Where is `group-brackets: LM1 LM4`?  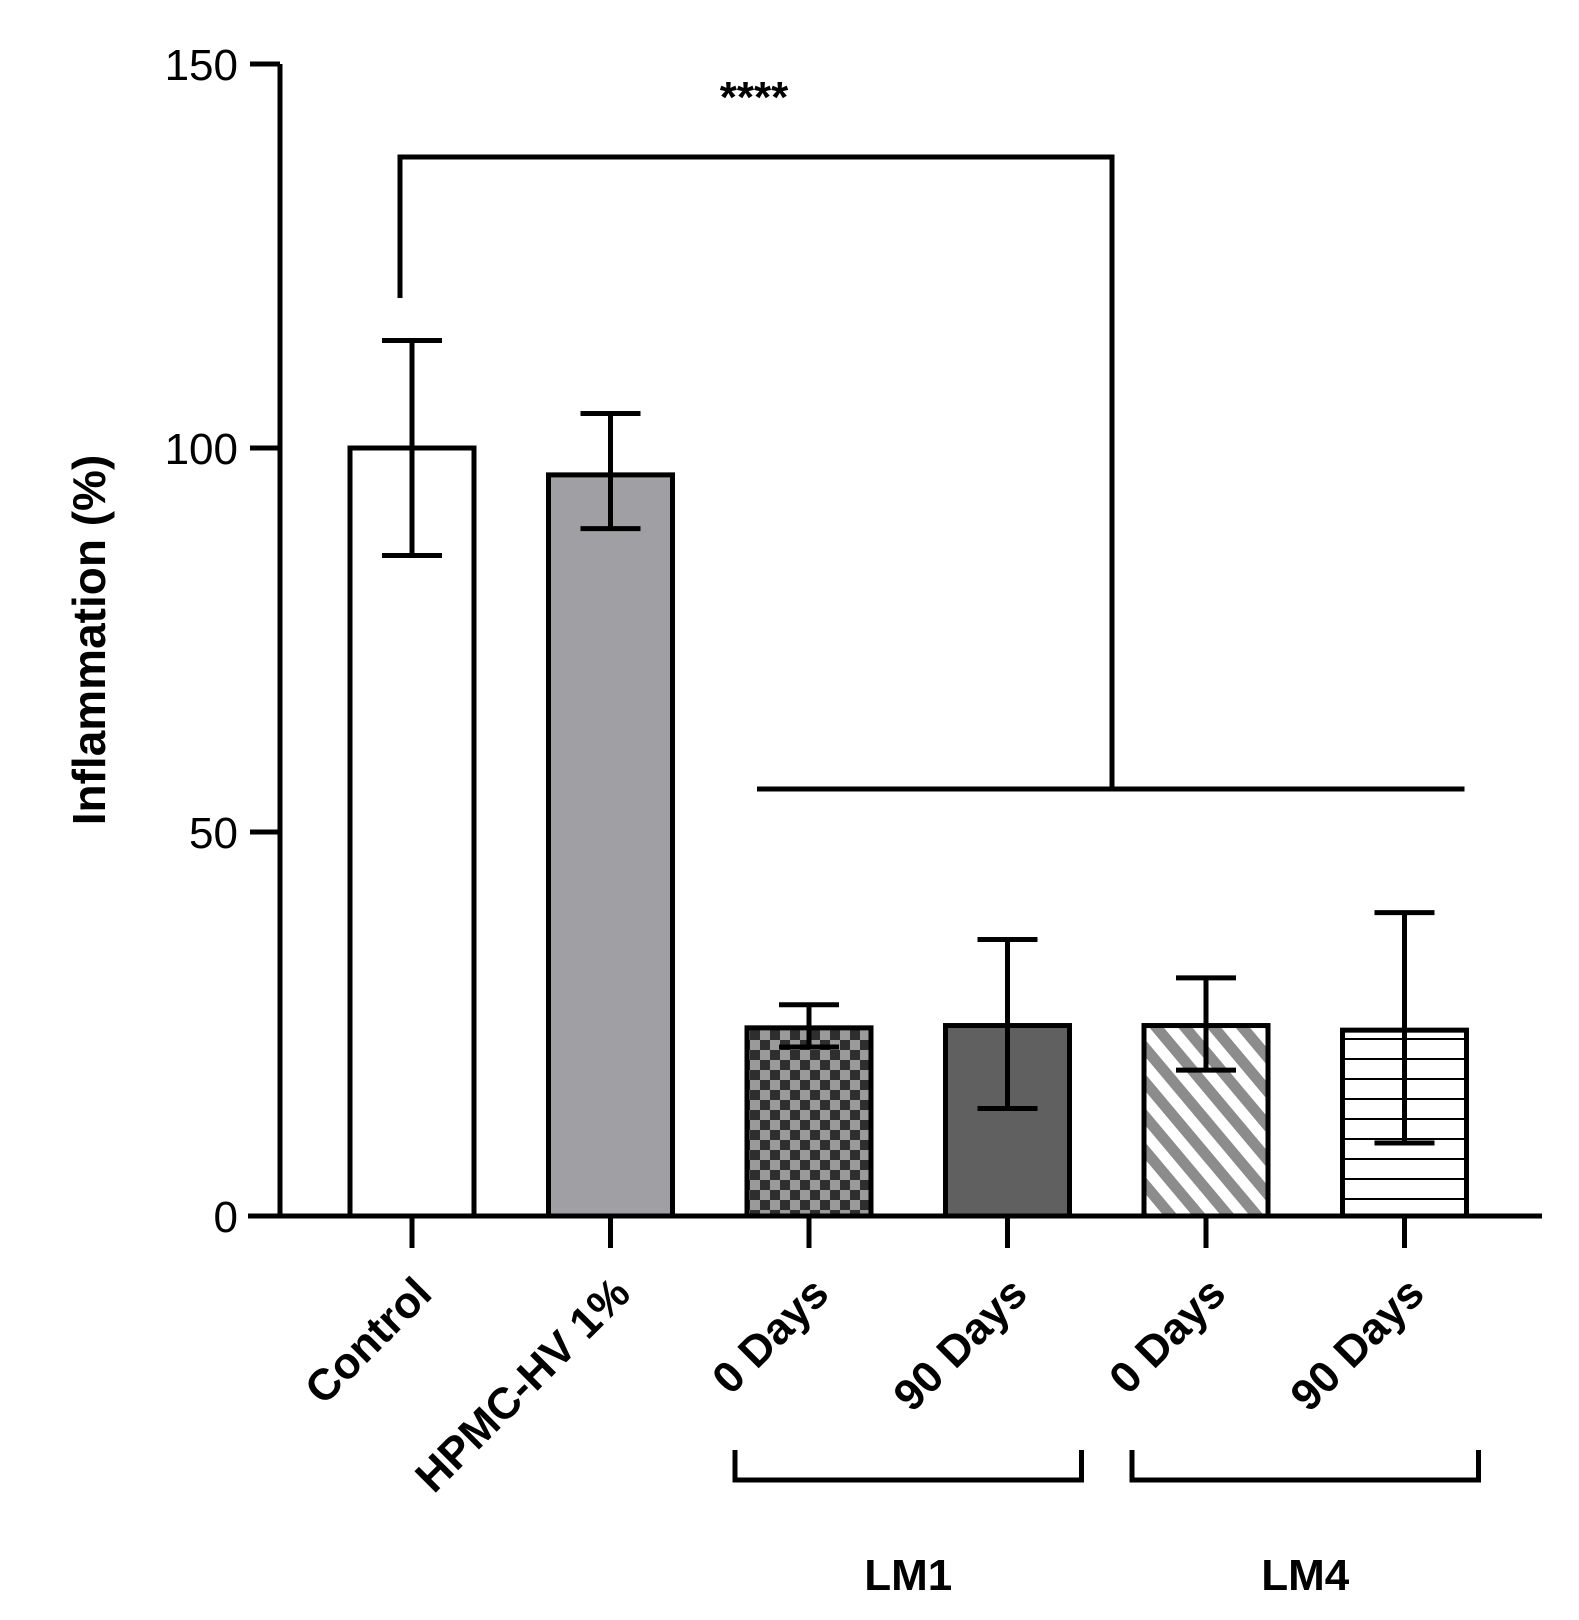 group-brackets: LM1 LM4 is located at coordinates (1106, 1525).